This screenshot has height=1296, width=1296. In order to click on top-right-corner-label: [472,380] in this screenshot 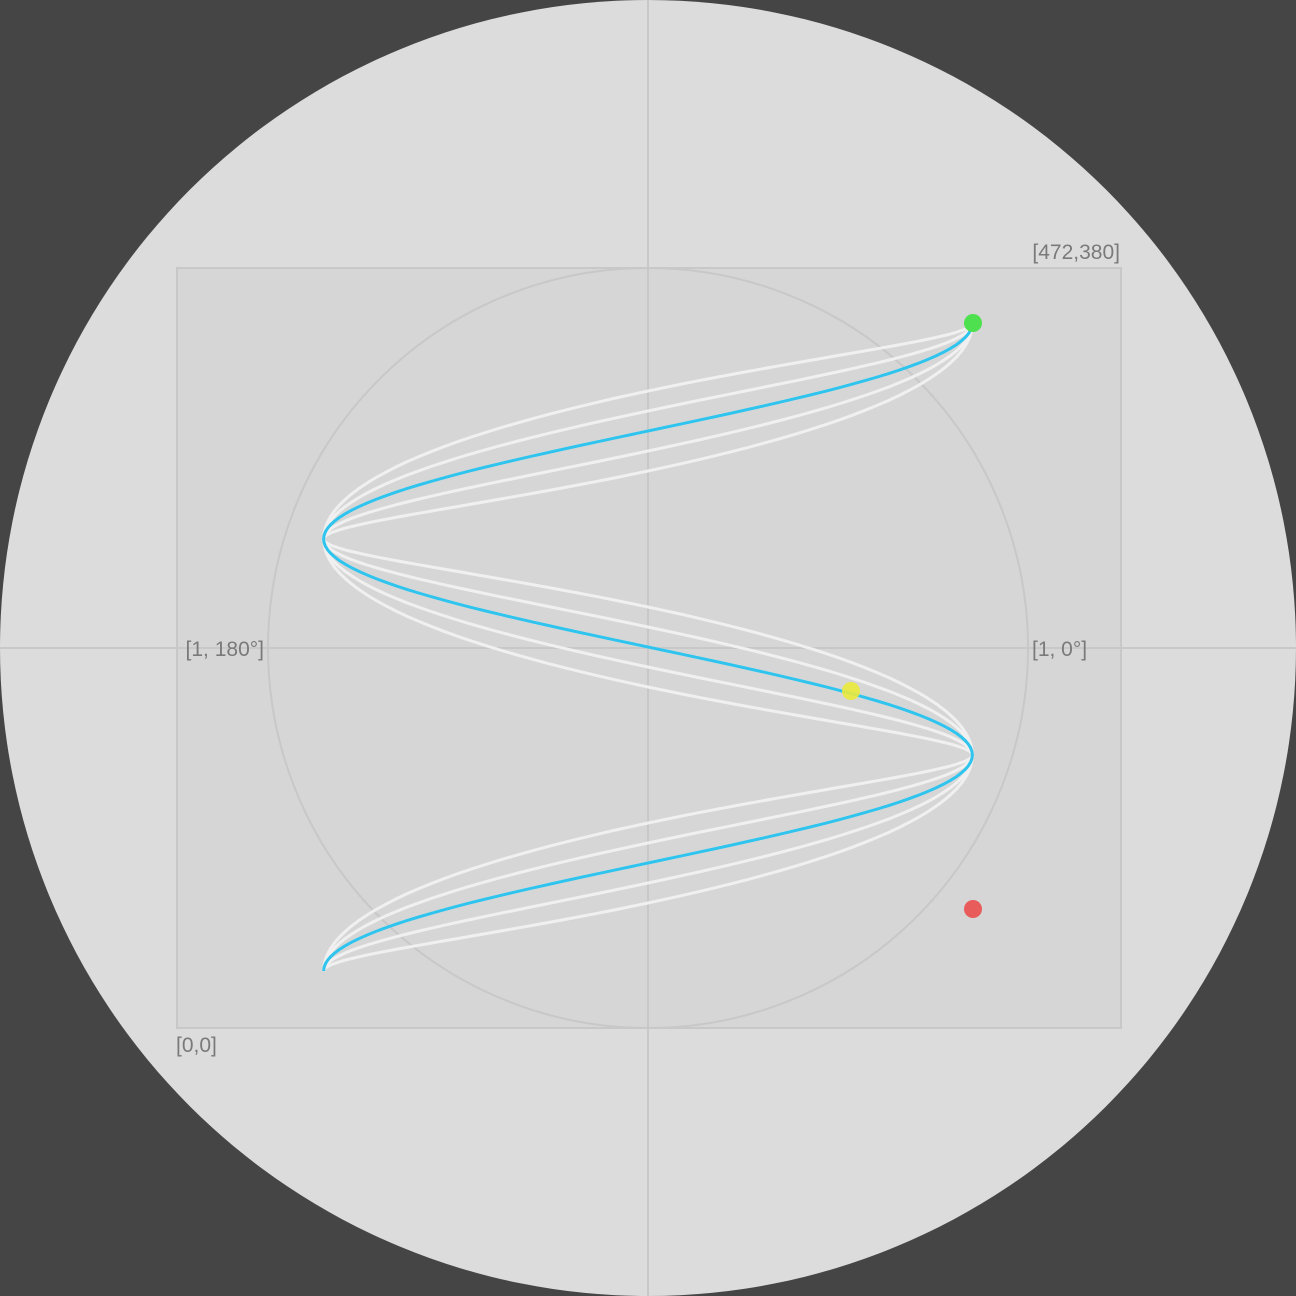, I will do `click(1076, 252)`.